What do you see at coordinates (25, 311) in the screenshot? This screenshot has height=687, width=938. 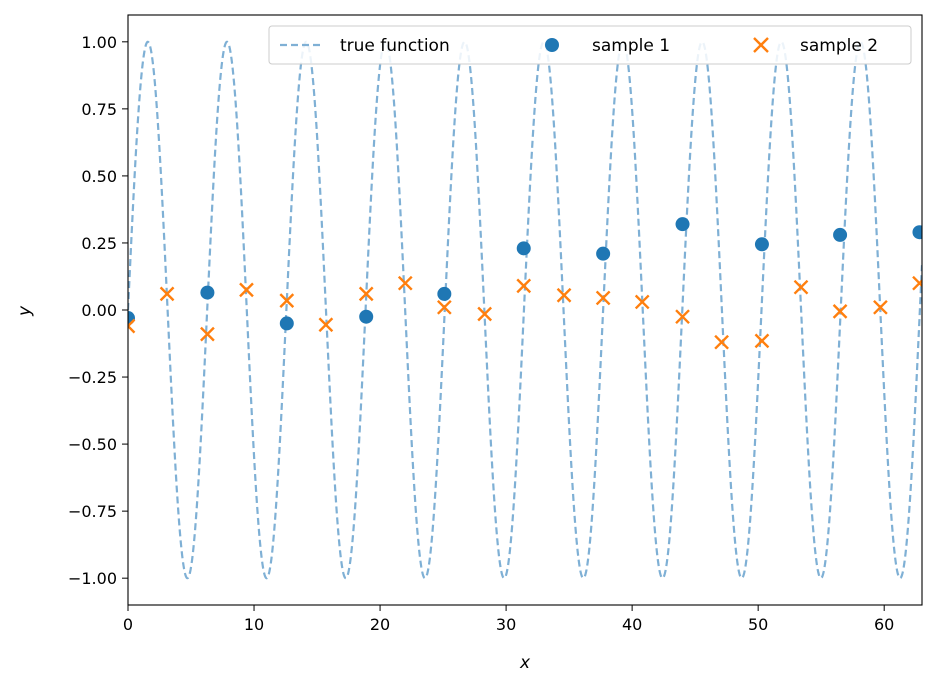 I see `y-axis-label: y` at bounding box center [25, 311].